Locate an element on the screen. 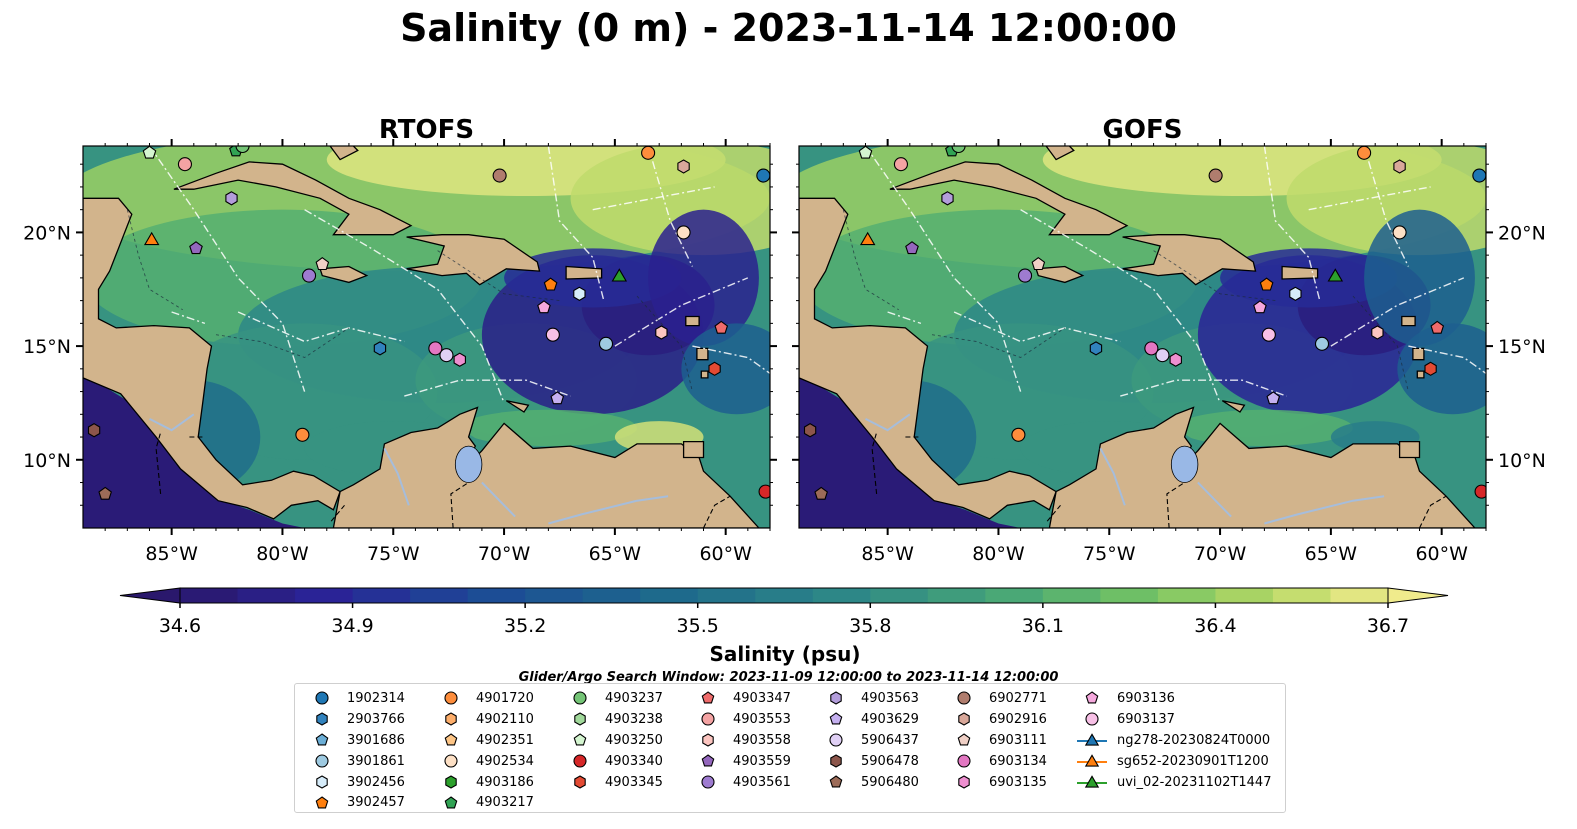 The height and width of the screenshot is (829, 1577). legend-item-label: 4903558 is located at coordinates (762, 740).